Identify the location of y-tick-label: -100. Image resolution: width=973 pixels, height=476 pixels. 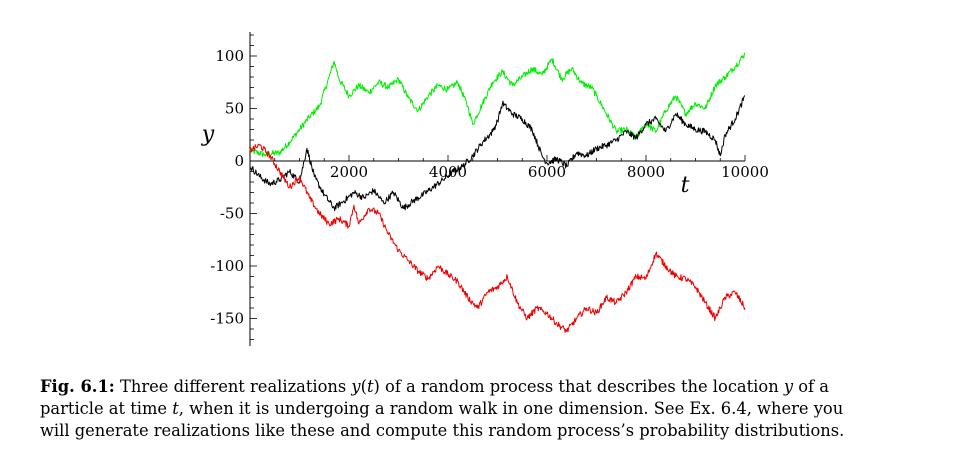
(227, 266).